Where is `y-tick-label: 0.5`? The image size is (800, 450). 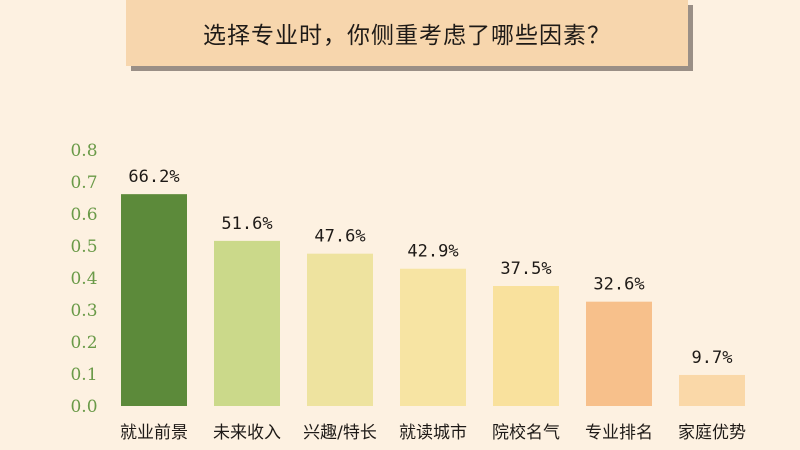
y-tick-label: 0.5 is located at coordinates (83, 247).